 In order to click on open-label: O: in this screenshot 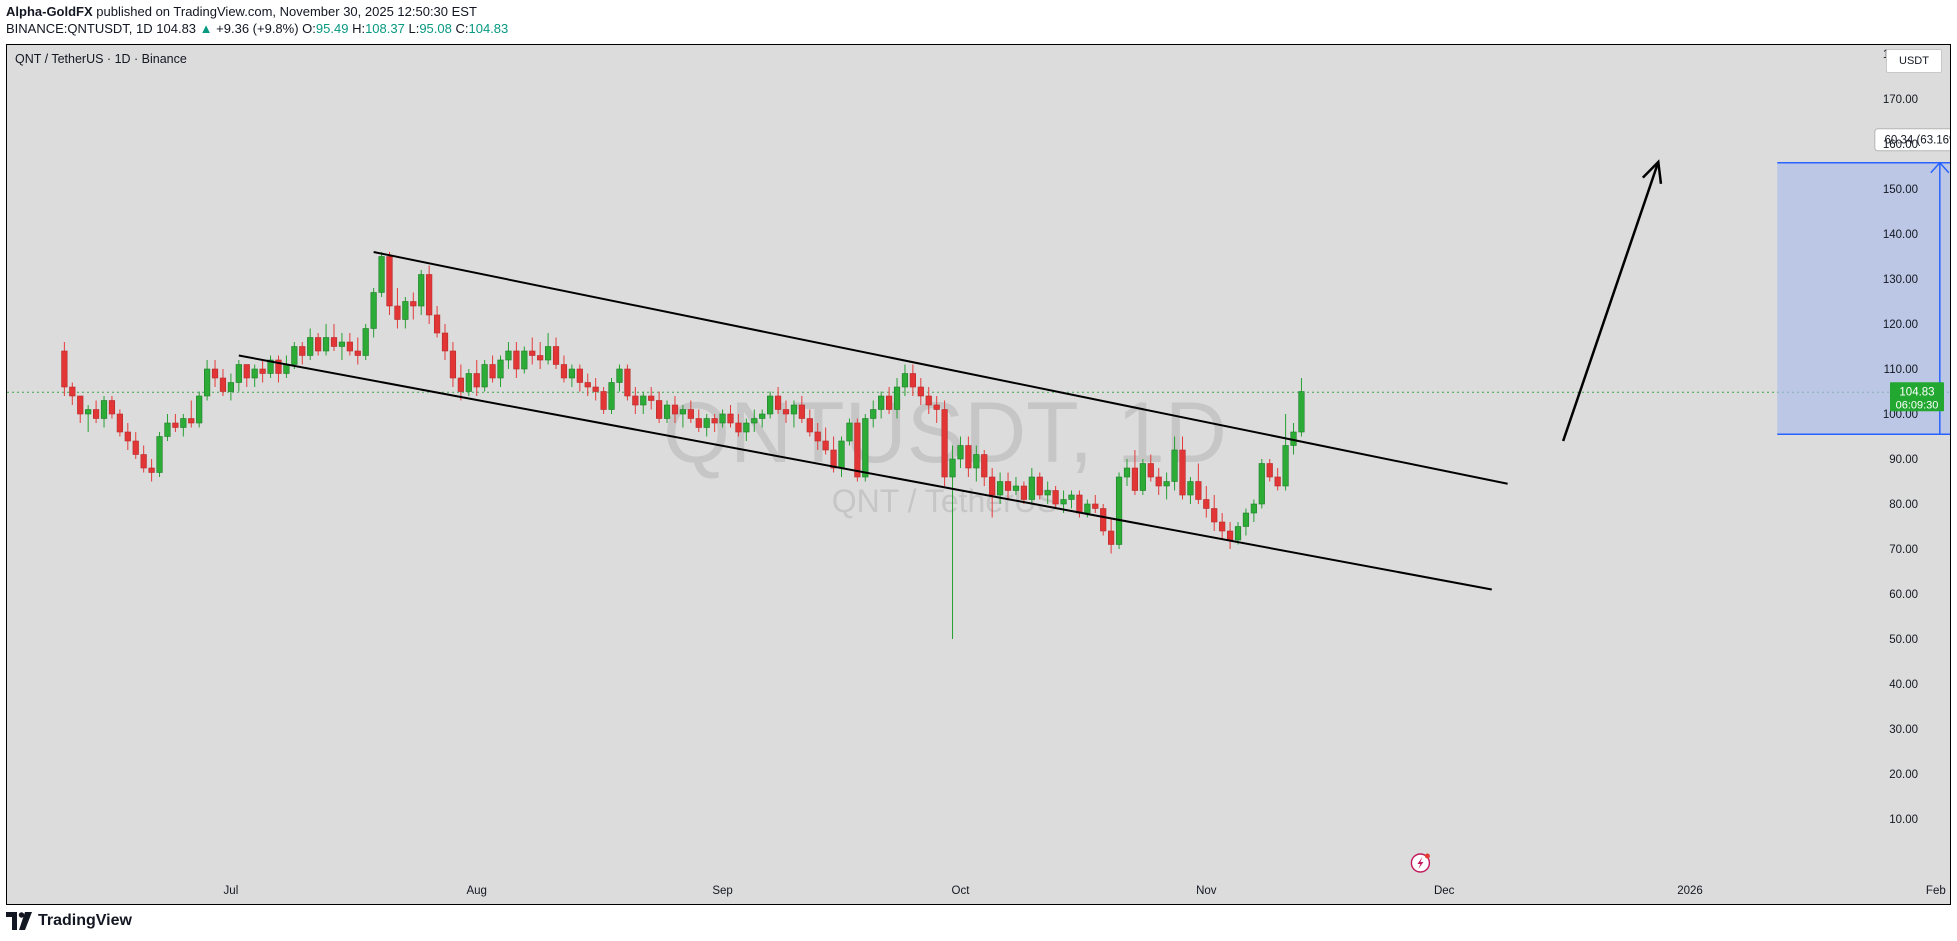, I will do `click(309, 28)`.